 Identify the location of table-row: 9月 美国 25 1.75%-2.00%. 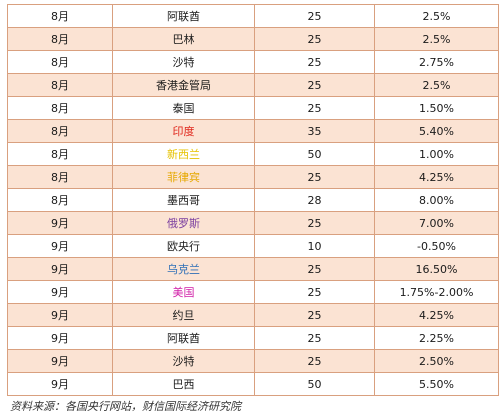
(253, 292).